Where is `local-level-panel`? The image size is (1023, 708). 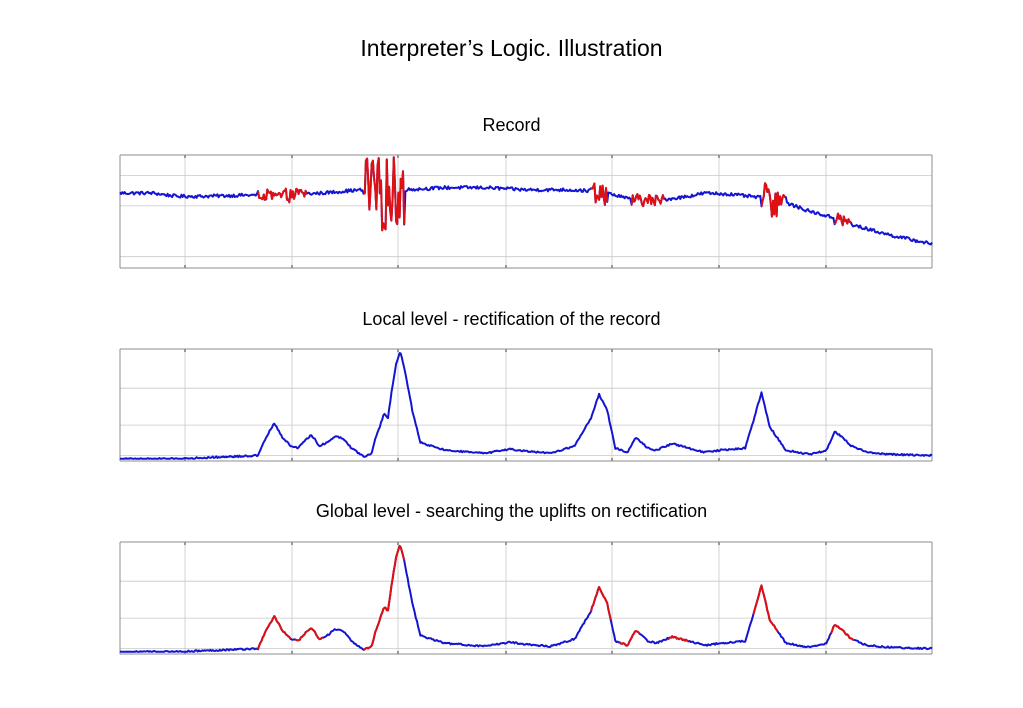
local-level-panel is located at coordinates (526, 405).